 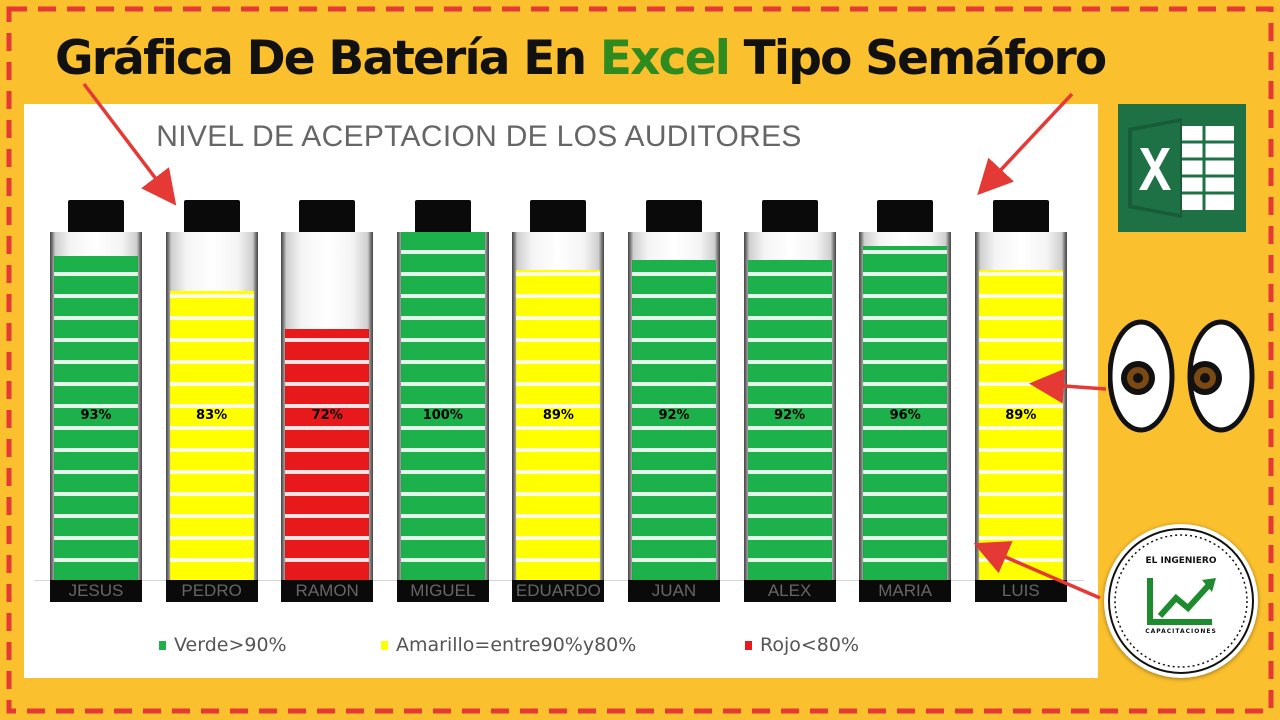 I want to click on battery-bar: 96% MARIA, so click(x=905, y=402).